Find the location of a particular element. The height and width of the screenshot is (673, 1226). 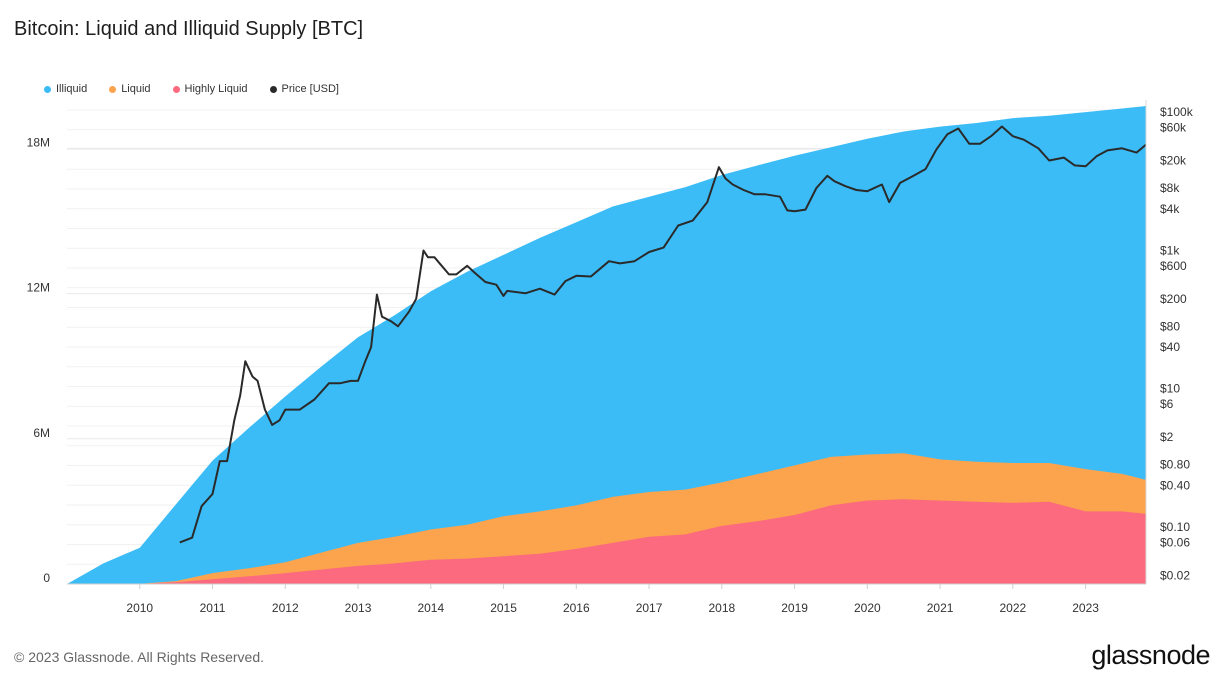

legend-label-illiquid: Illiquid is located at coordinates (72, 89).